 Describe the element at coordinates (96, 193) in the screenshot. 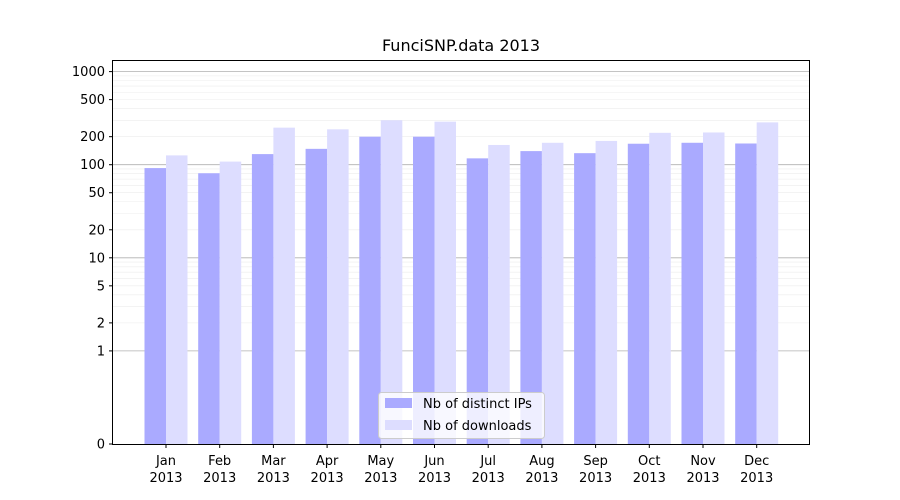

I see `y-tick-label: 50` at that location.